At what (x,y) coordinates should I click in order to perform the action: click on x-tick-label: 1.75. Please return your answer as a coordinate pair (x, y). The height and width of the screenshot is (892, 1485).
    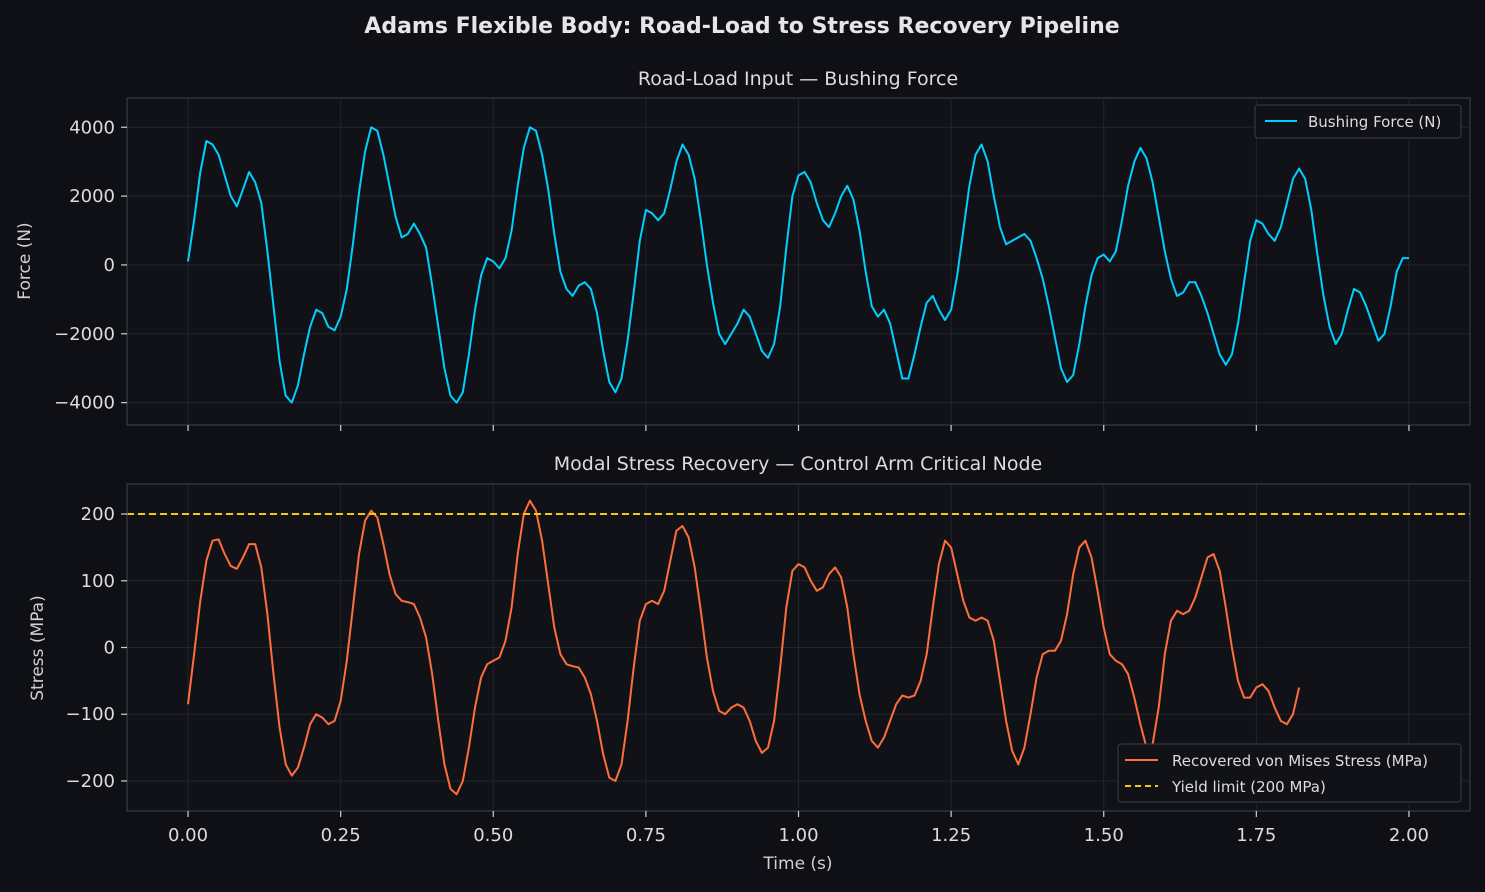
    Looking at the image, I should click on (1256, 835).